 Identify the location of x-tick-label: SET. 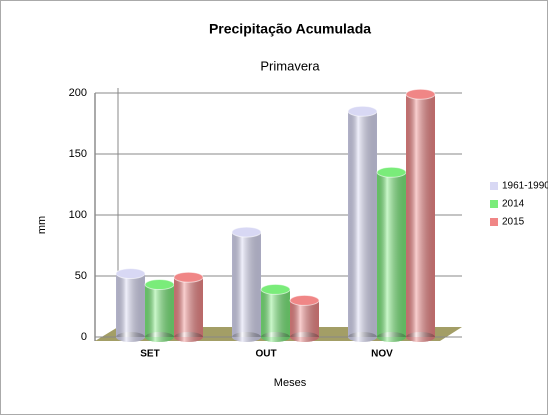
(149, 354).